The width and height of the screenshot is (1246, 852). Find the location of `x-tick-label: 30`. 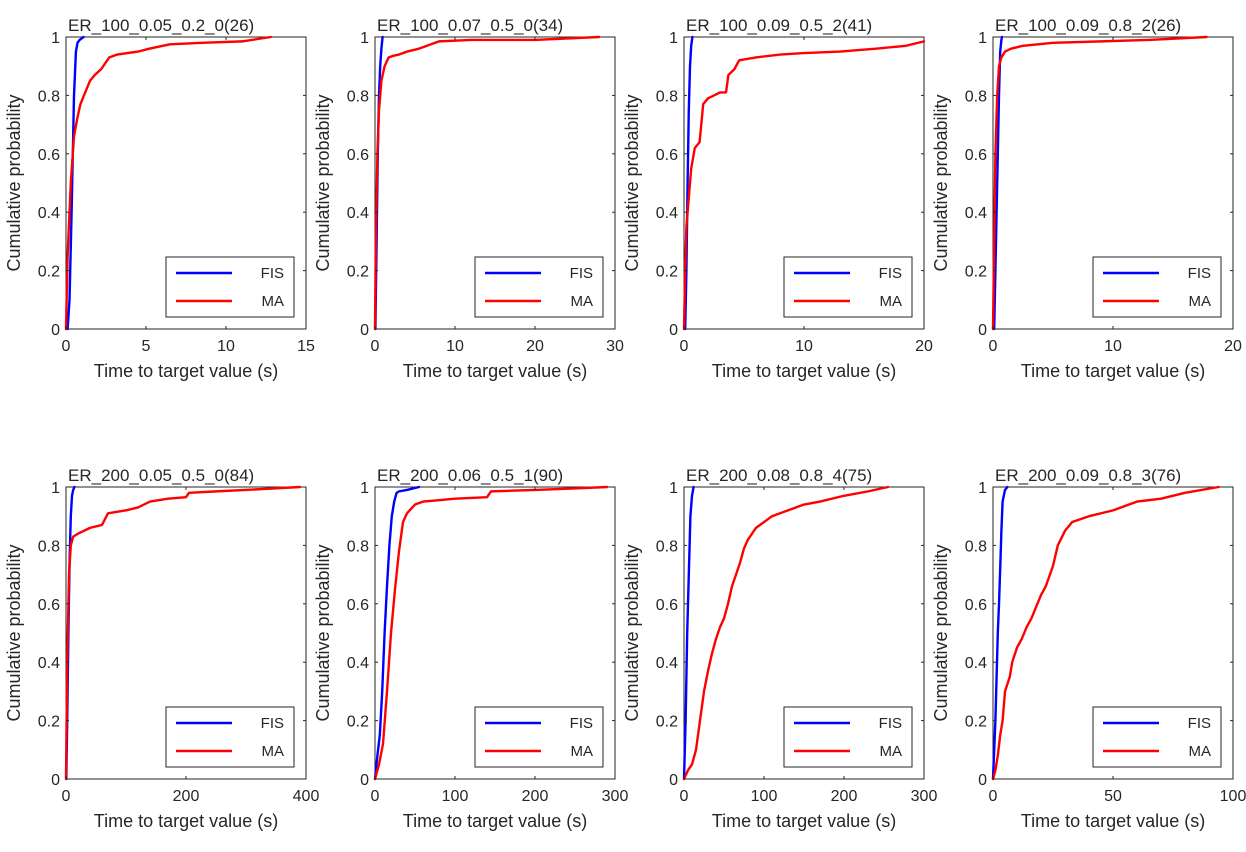

x-tick-label: 30 is located at coordinates (615, 346).